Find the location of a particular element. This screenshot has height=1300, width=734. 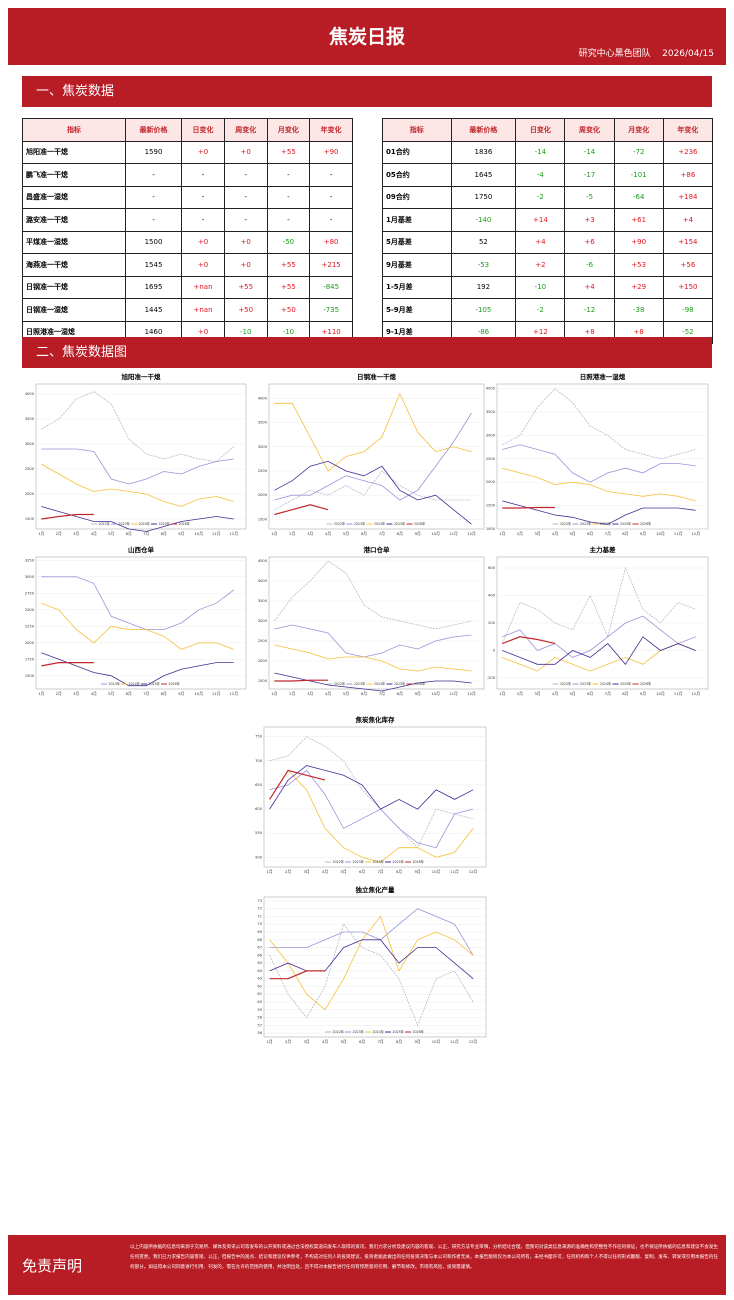

value-cell: +55 is located at coordinates (288, 265).